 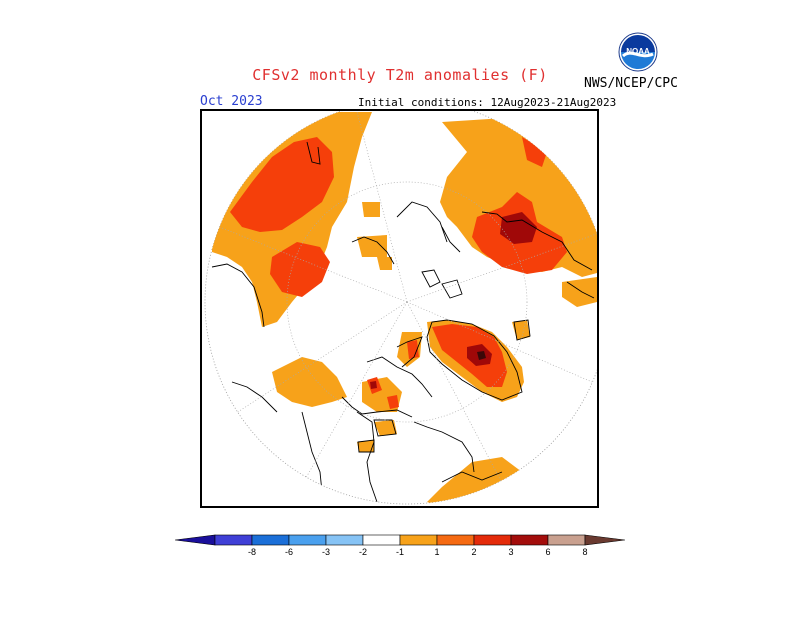 What do you see at coordinates (400, 75) in the screenshot?
I see `chart-title: CFSv2 monthly T2m anomalies (F)` at bounding box center [400, 75].